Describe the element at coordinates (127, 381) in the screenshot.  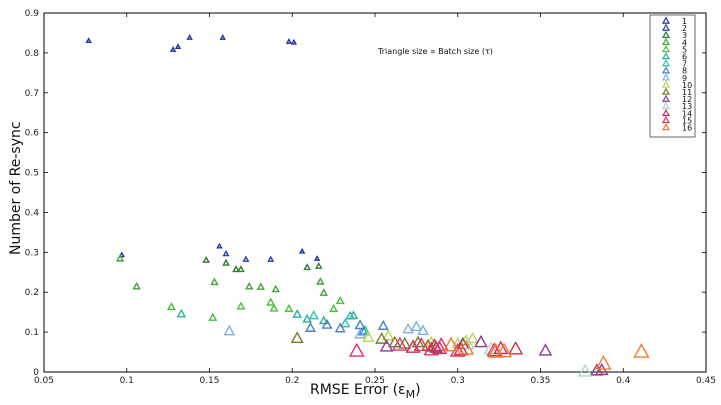
I see `x-tick-label: 0.1` at that location.